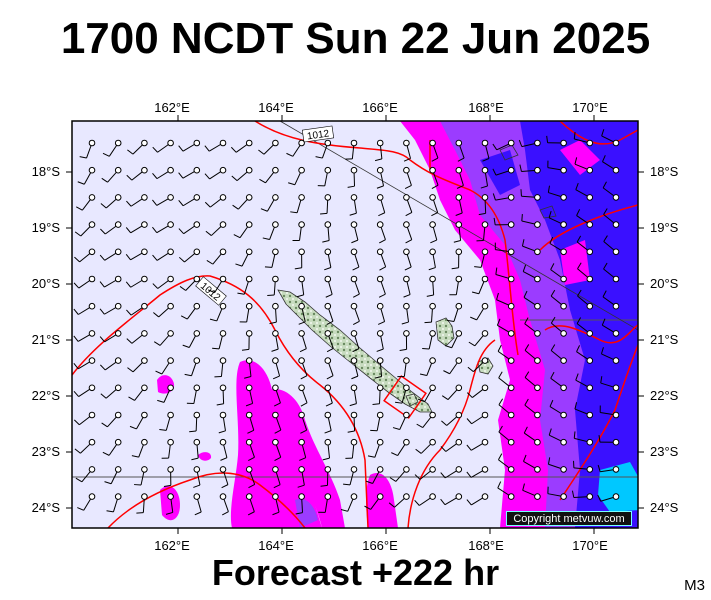 The width and height of the screenshot is (711, 600). What do you see at coordinates (405, 397) in the screenshot?
I see `highlight-box` at bounding box center [405, 397].